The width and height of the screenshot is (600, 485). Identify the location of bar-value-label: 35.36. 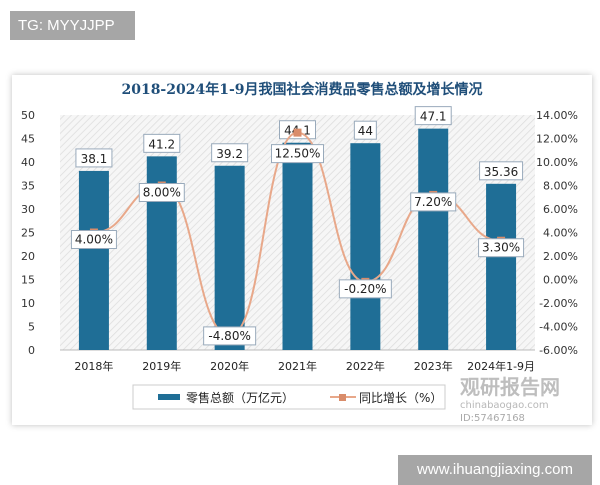
(501, 172).